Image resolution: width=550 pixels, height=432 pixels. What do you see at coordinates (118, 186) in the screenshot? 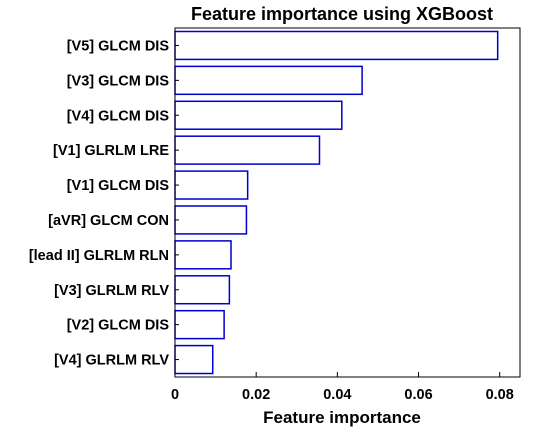
I see `category-label: [V1] GLCM DIS` at bounding box center [118, 186].